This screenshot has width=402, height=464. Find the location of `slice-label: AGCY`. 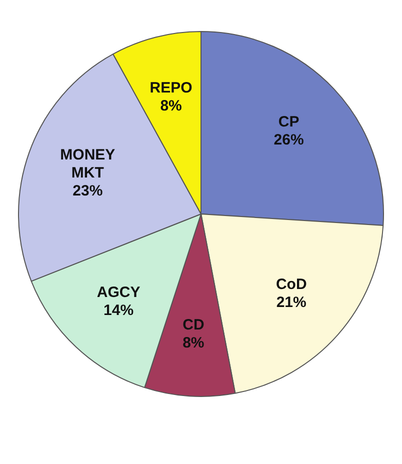

slice-label: AGCY is located at coordinates (118, 292).